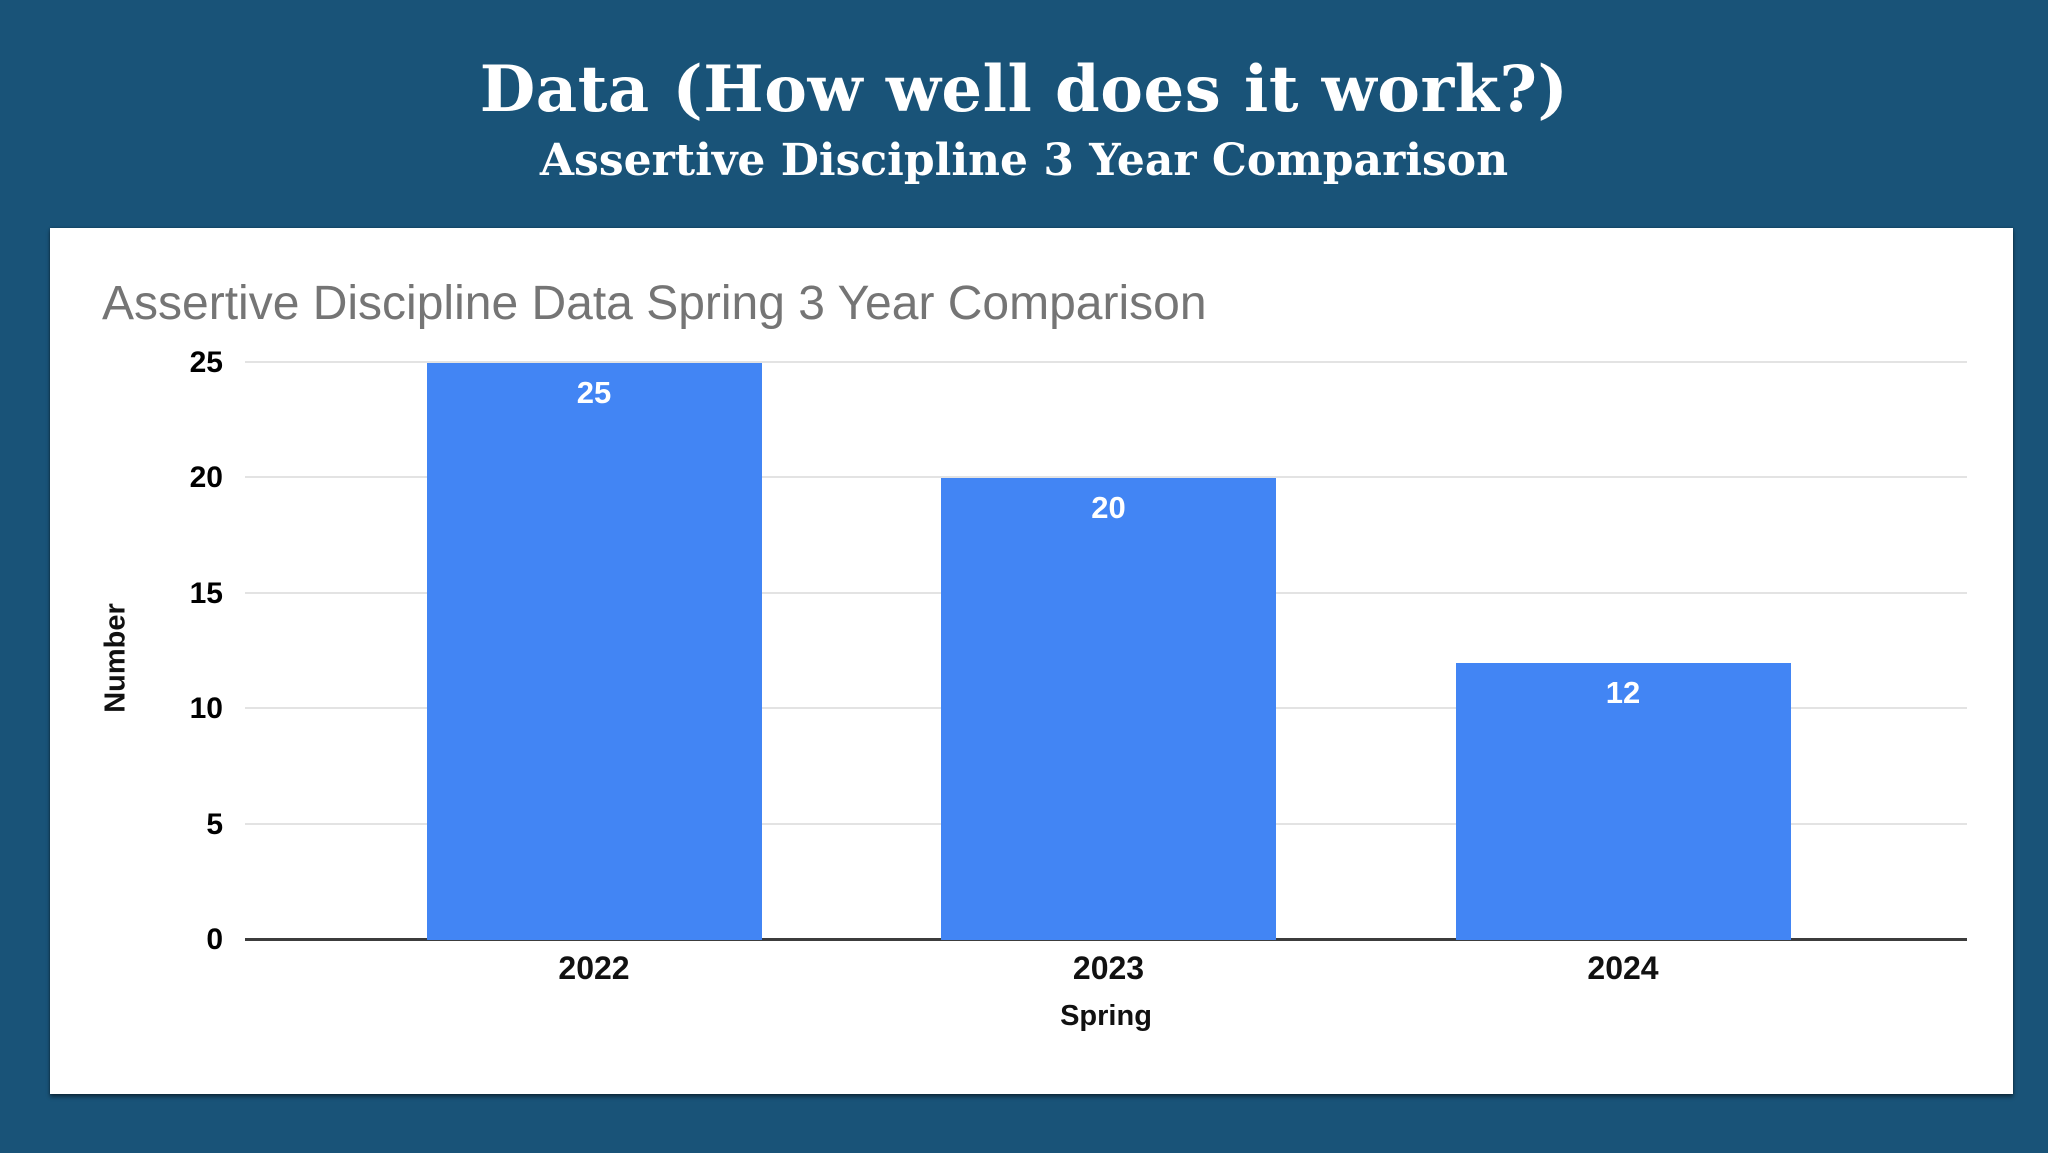 The width and height of the screenshot is (2048, 1153). What do you see at coordinates (1108, 968) in the screenshot?
I see `x-tick-label: 2023` at bounding box center [1108, 968].